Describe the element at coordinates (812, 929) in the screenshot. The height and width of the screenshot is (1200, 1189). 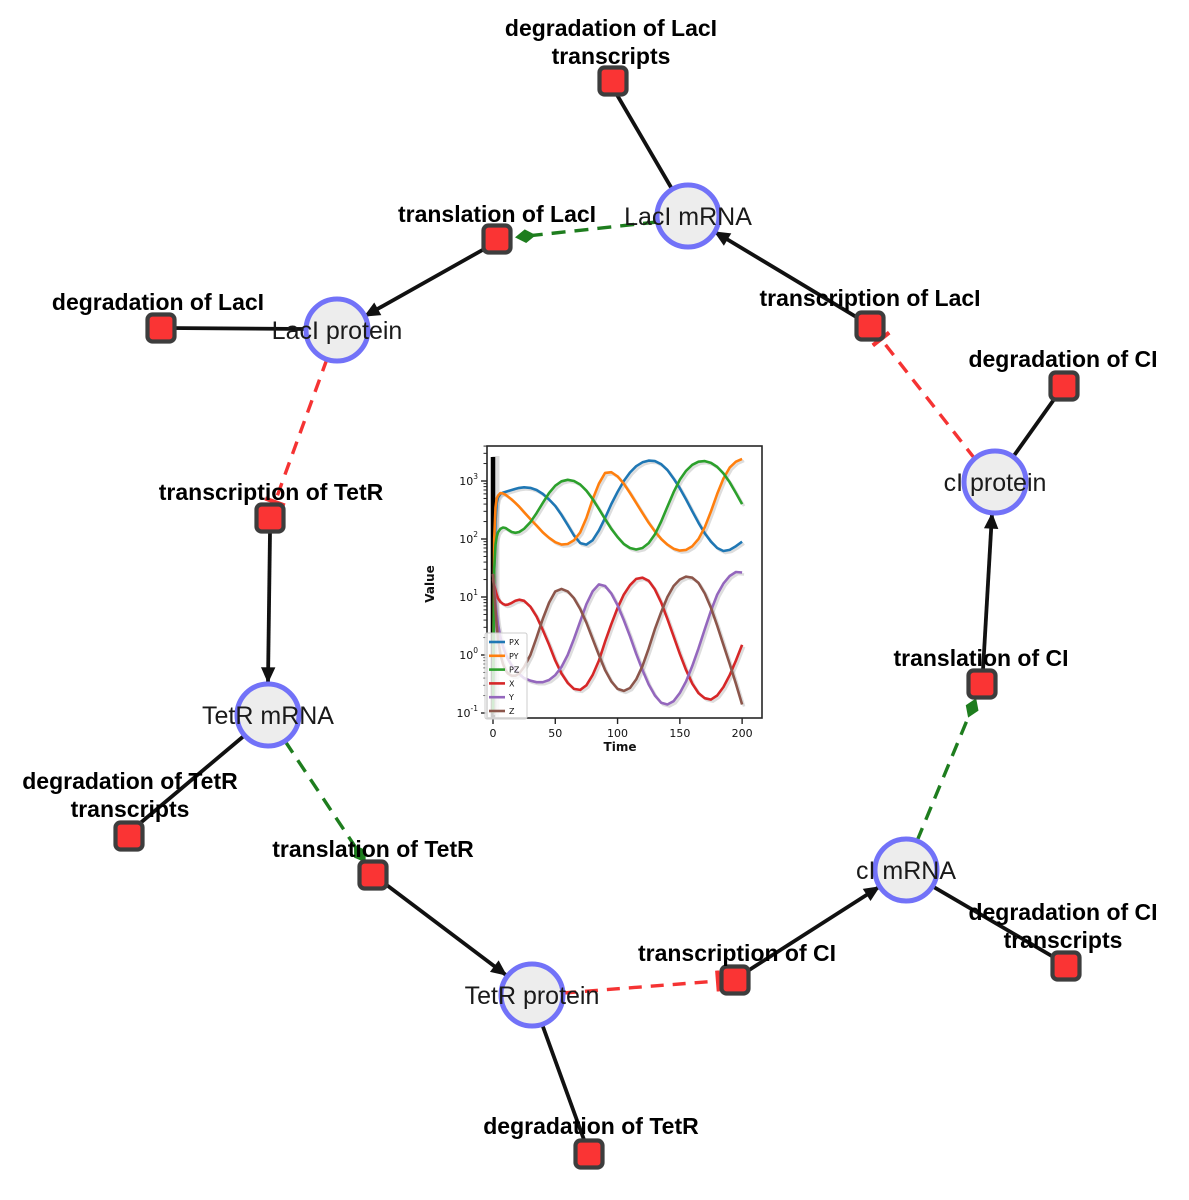
I see `edge-transcription-cimrna` at that location.